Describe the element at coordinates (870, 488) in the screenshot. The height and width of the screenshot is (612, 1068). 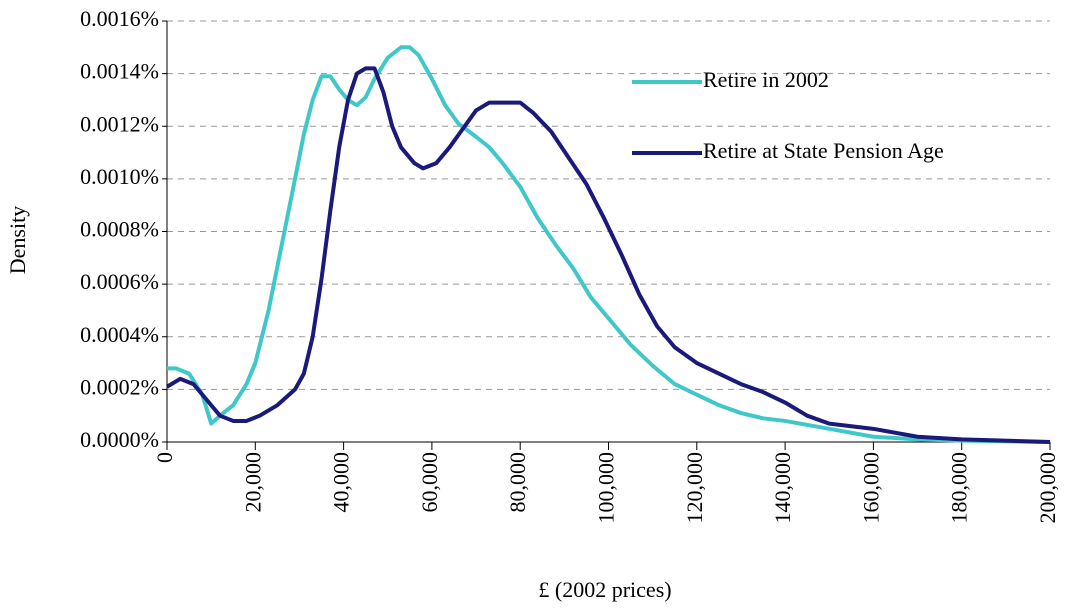
I see `x-tick-label: 160,000` at that location.